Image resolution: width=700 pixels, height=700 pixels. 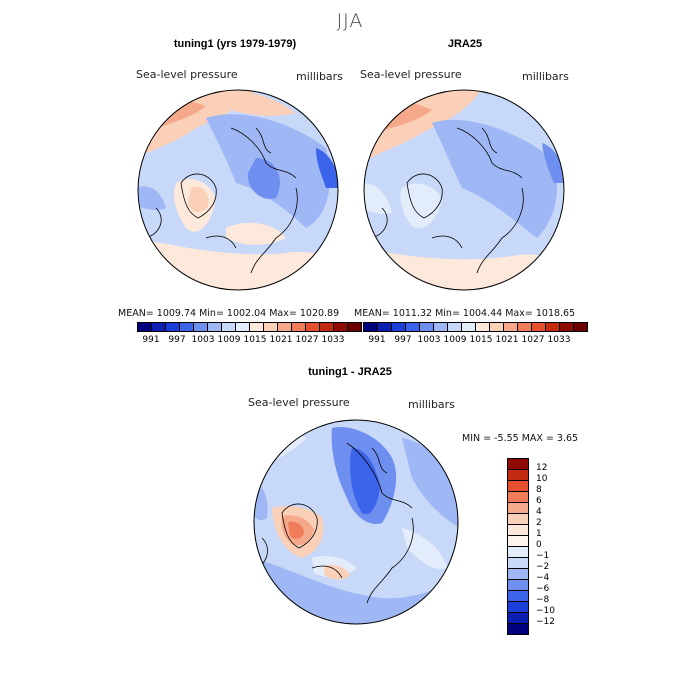 What do you see at coordinates (539, 523) in the screenshot?
I see `colorbar-label: 2` at bounding box center [539, 523].